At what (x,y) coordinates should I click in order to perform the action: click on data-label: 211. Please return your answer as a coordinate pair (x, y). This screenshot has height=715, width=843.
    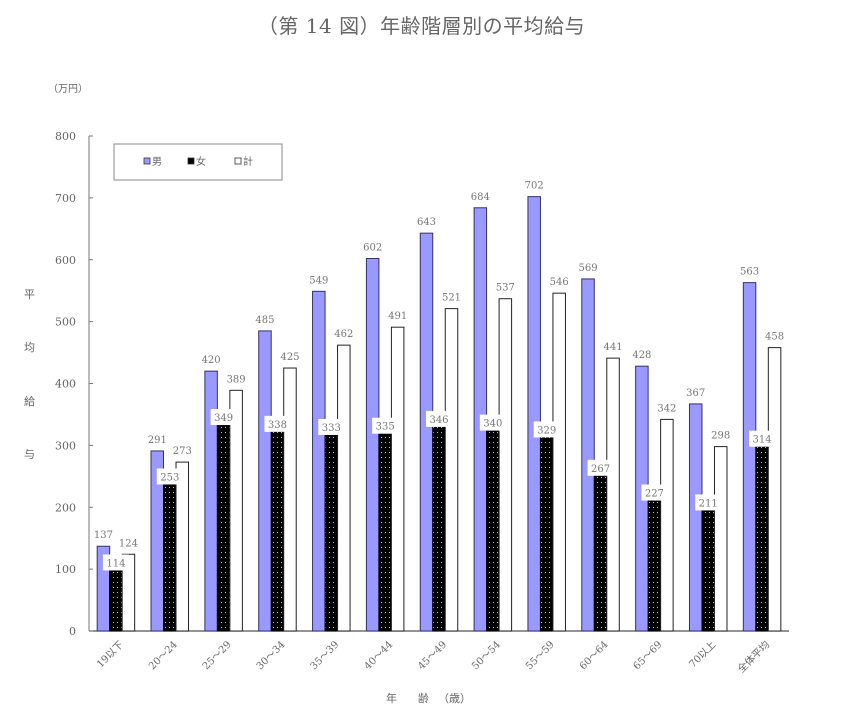
    Looking at the image, I should click on (708, 503).